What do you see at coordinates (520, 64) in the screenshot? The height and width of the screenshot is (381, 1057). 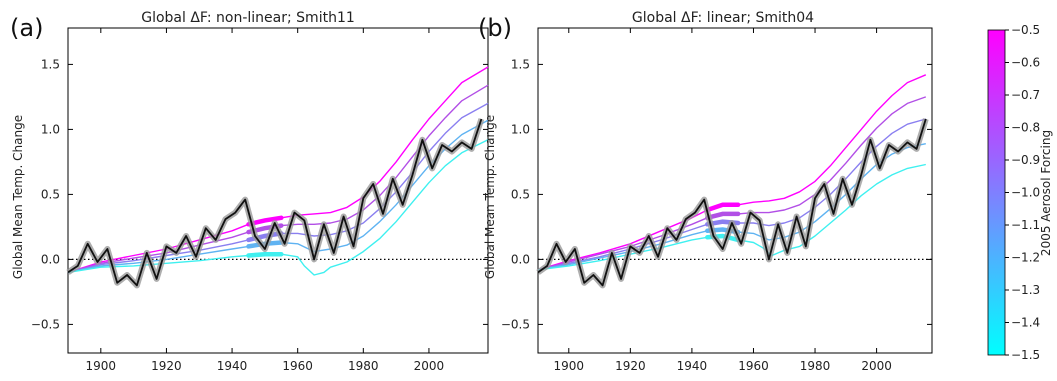 I see `y-tick-label-b: 1.5` at bounding box center [520, 64].